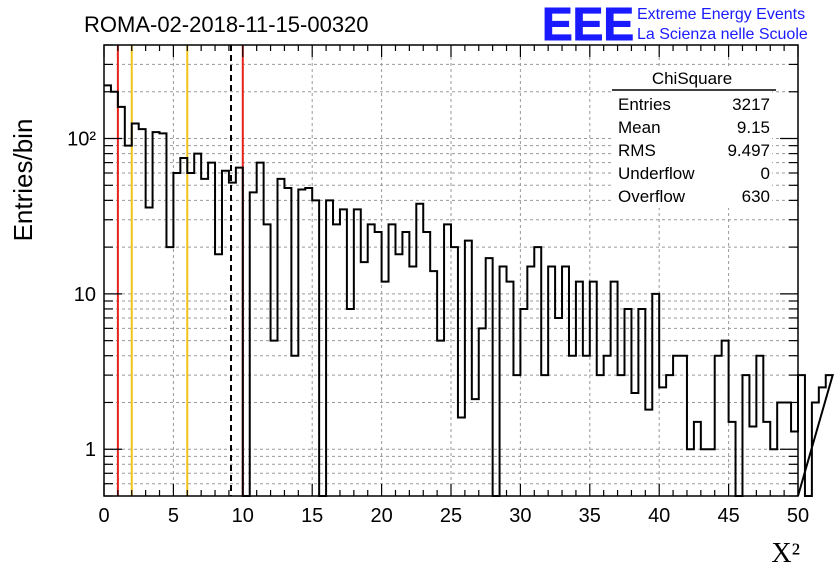 The width and height of the screenshot is (836, 572). Describe the element at coordinates (590, 516) in the screenshot. I see `x-tick-label: 35` at that location.